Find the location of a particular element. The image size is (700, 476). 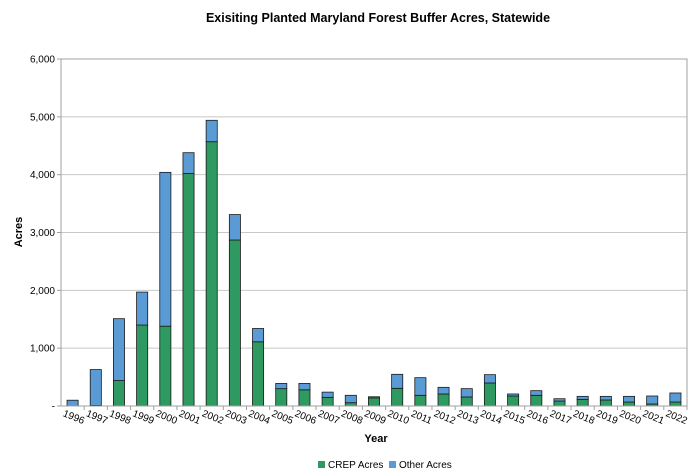

bar-other-2016 is located at coordinates (536, 393).